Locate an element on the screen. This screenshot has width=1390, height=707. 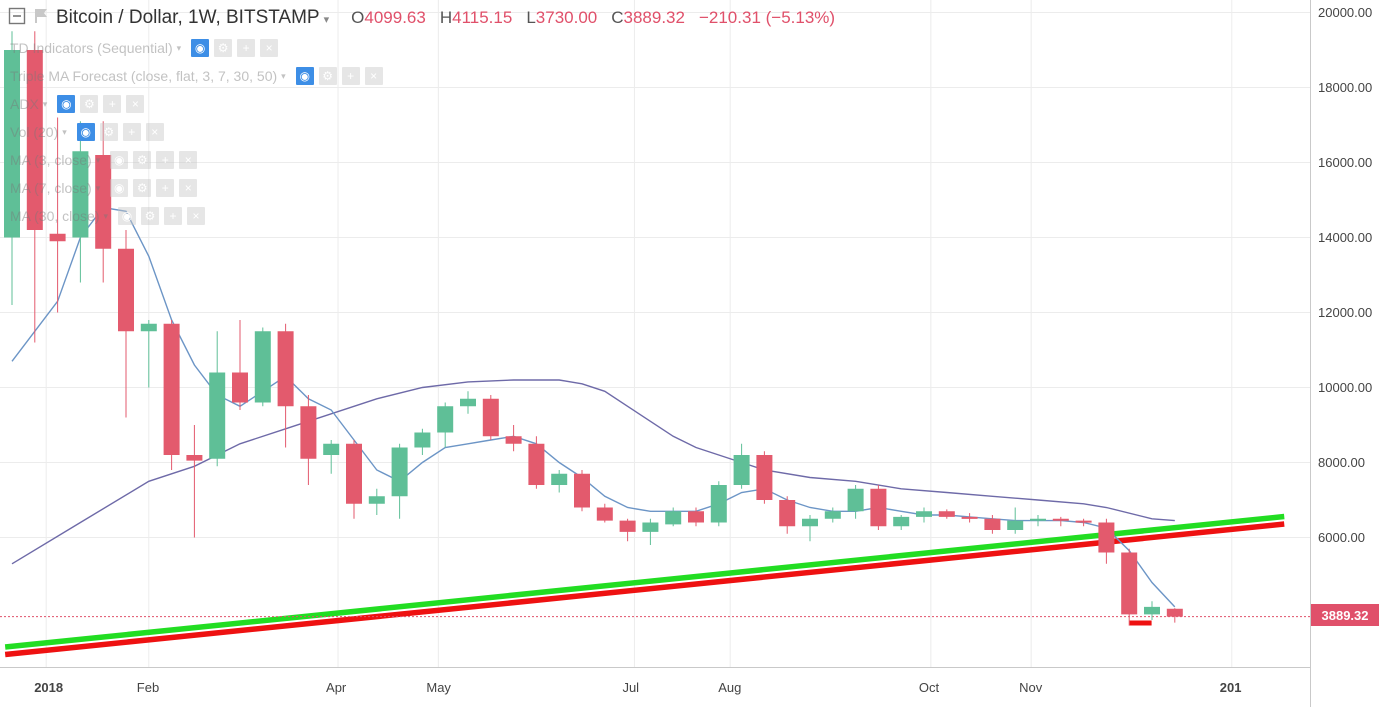
x-tick-label: 2018 is located at coordinates (49, 687).